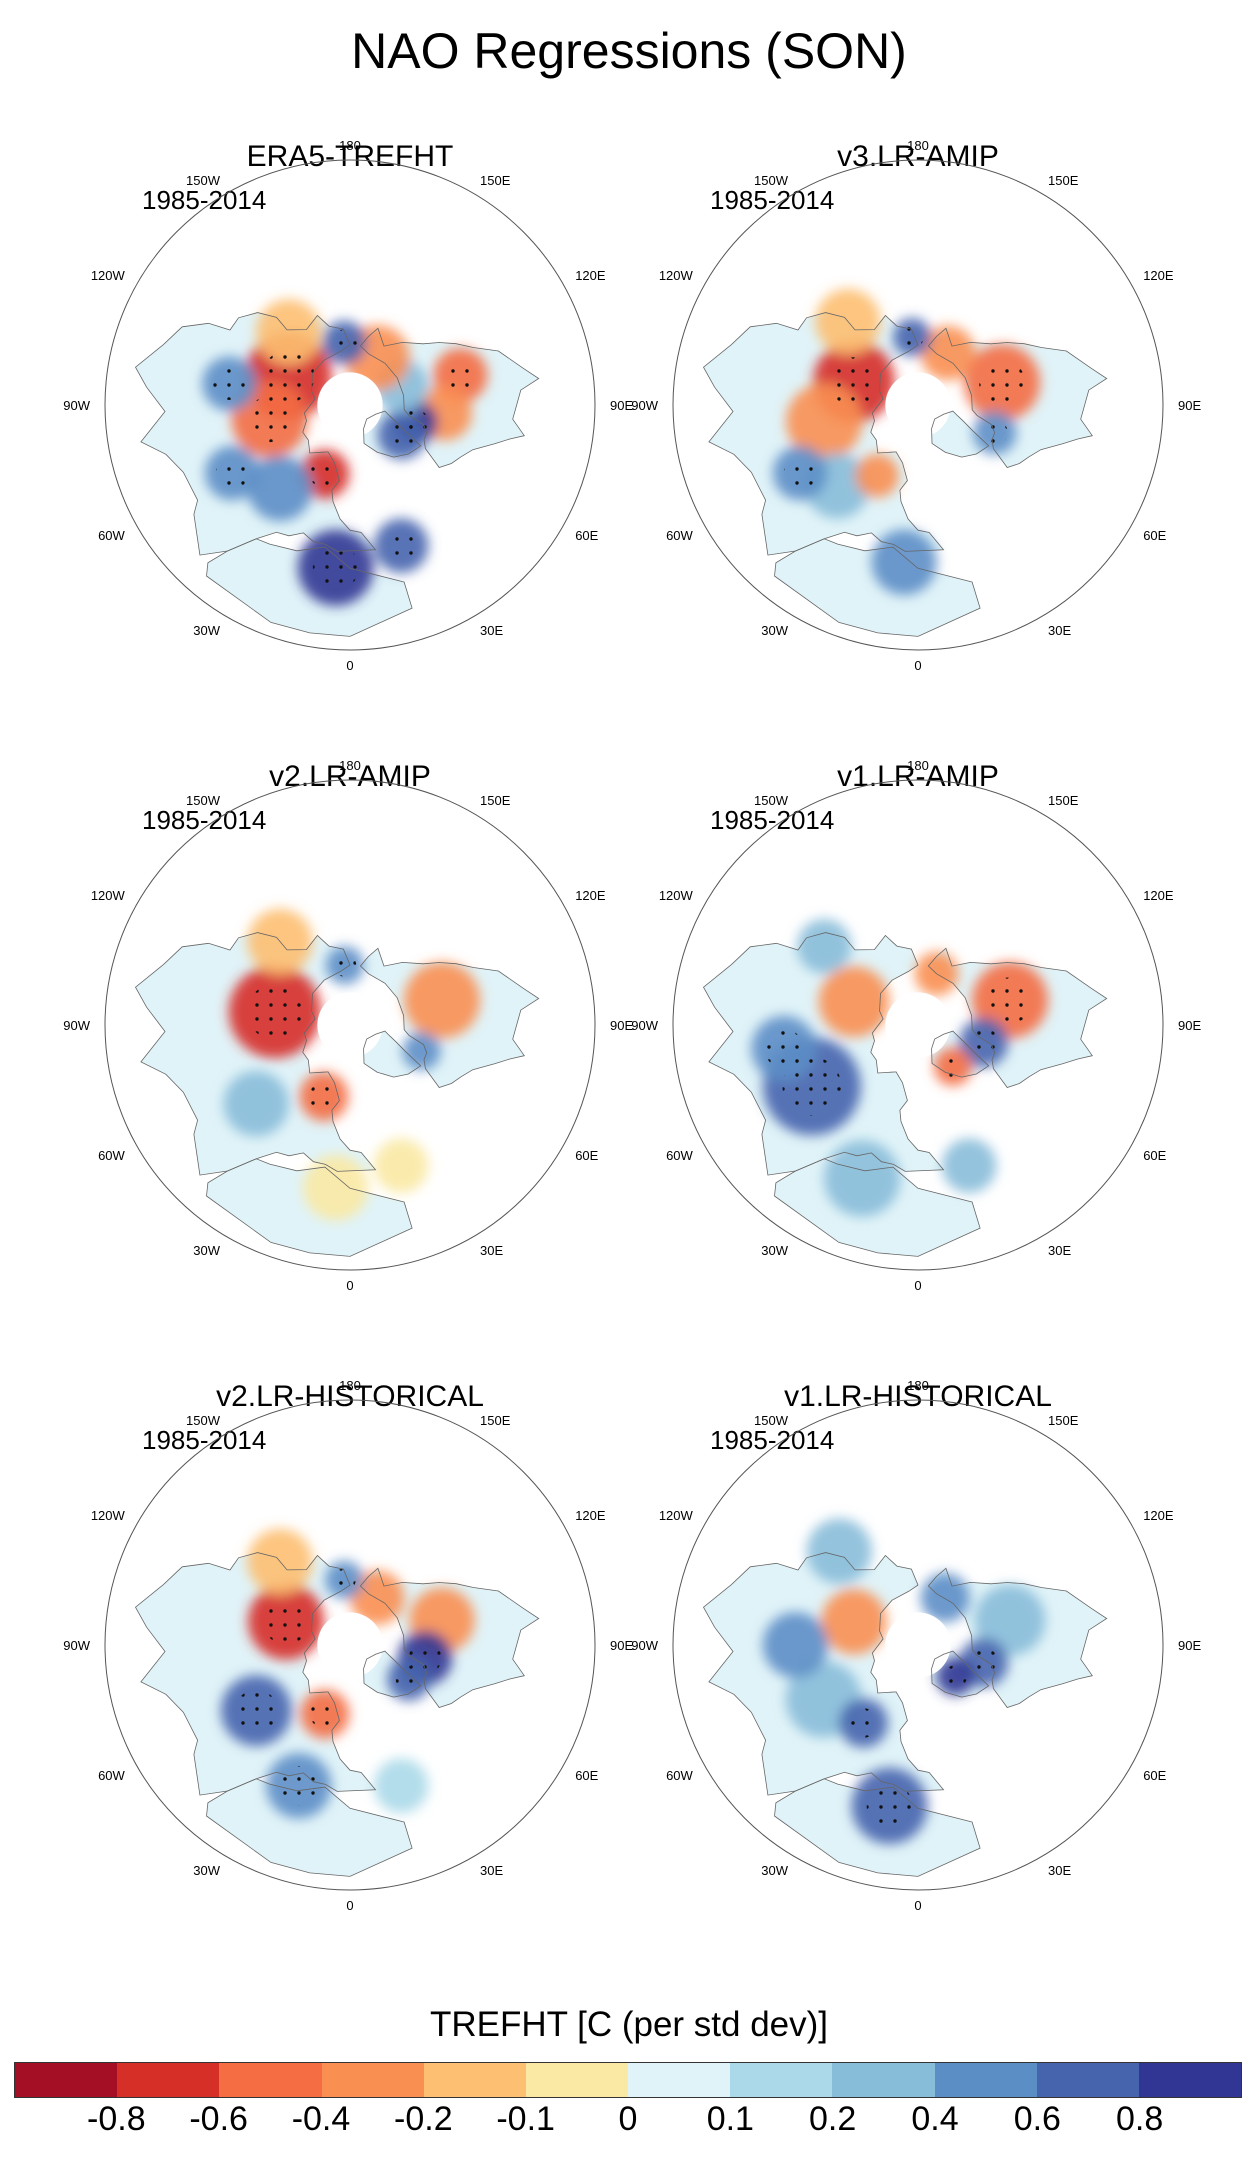 The width and height of the screenshot is (1258, 2162). Describe the element at coordinates (321, 2119) in the screenshot. I see `colorbar-tick-label: -0.4` at that location.